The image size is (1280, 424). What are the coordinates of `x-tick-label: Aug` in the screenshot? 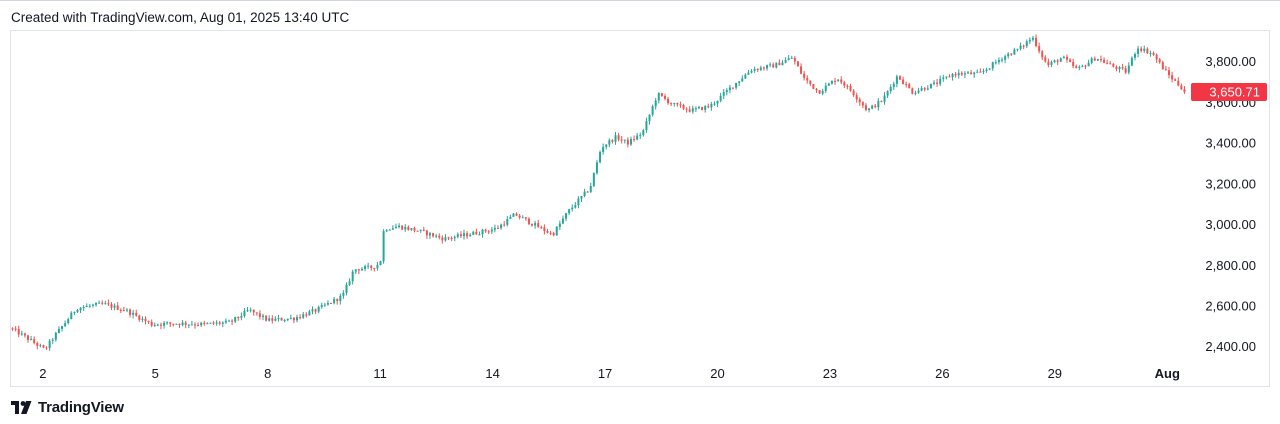 It's located at (1167, 373).